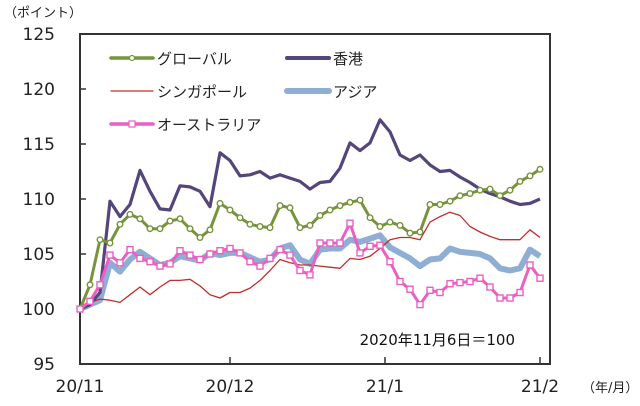 This screenshot has height=406, width=640. What do you see at coordinates (202, 92) in the screenshot?
I see `legend-label: シンガポール` at bounding box center [202, 92].